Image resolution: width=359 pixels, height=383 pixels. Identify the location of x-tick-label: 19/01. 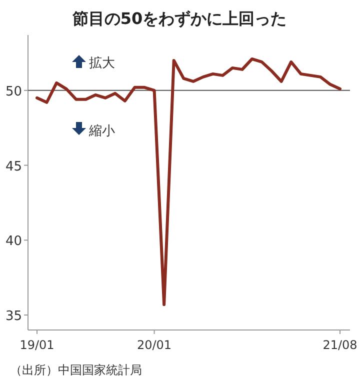
(37, 345).